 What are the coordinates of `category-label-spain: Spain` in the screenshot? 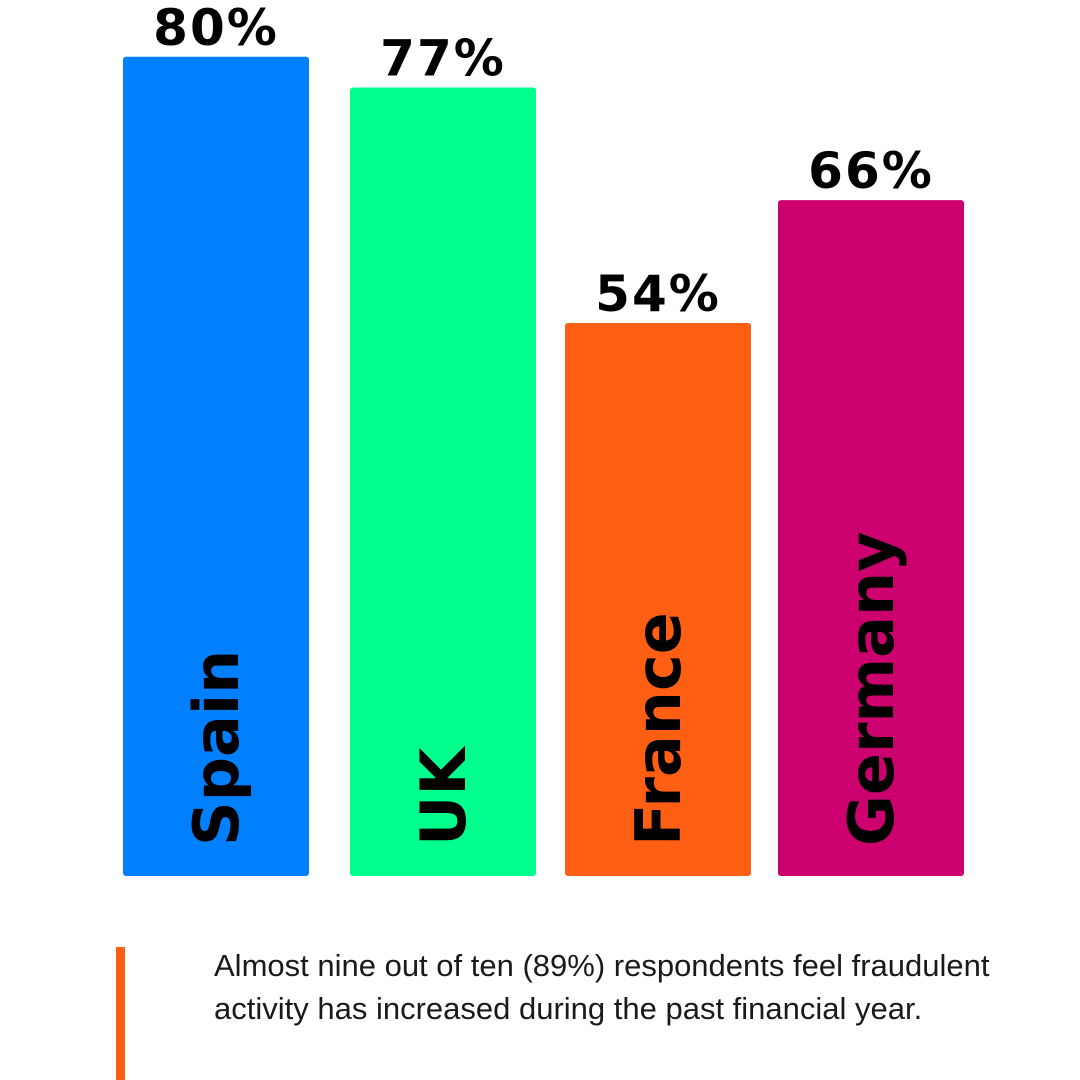 It's located at (216, 748).